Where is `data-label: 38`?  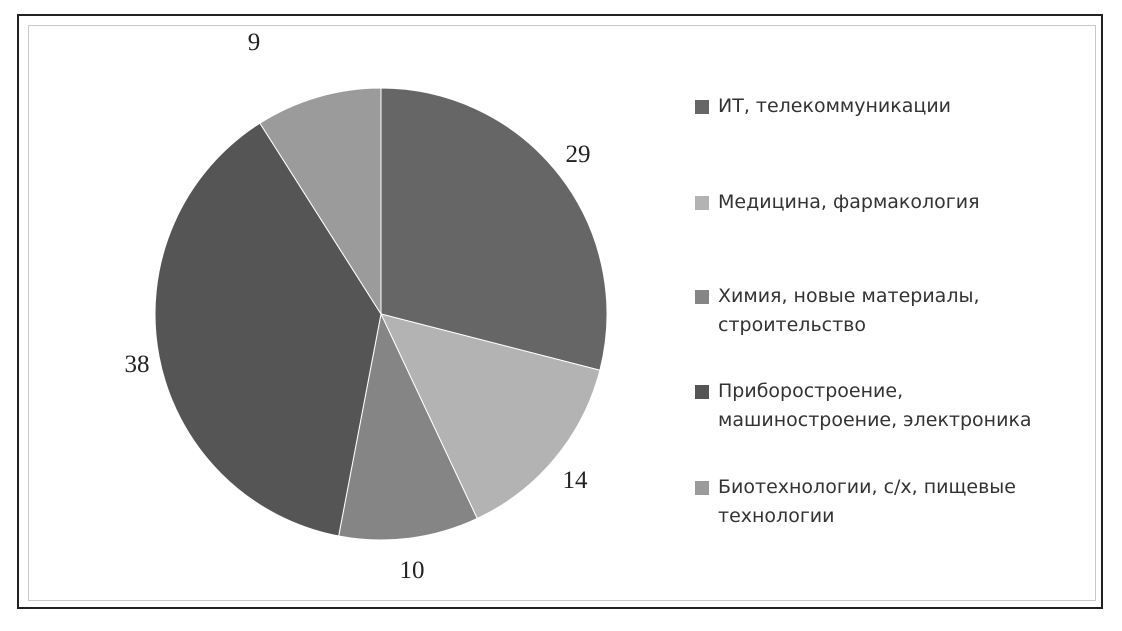 data-label: 38 is located at coordinates (137, 364).